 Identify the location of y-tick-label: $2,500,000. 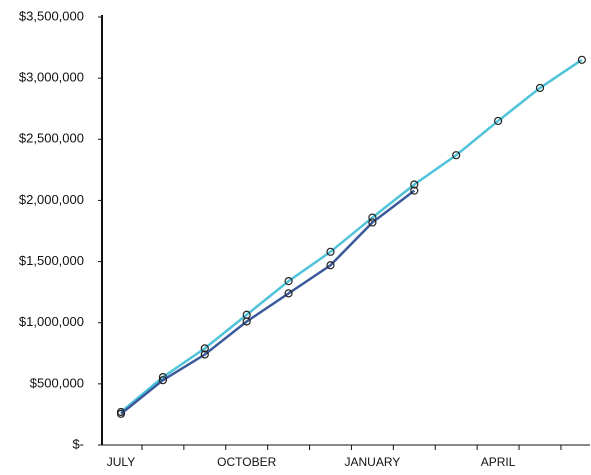
(51, 138).